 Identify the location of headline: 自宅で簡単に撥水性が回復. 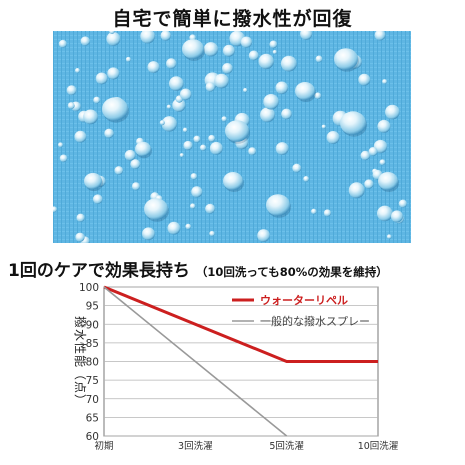
(232, 19).